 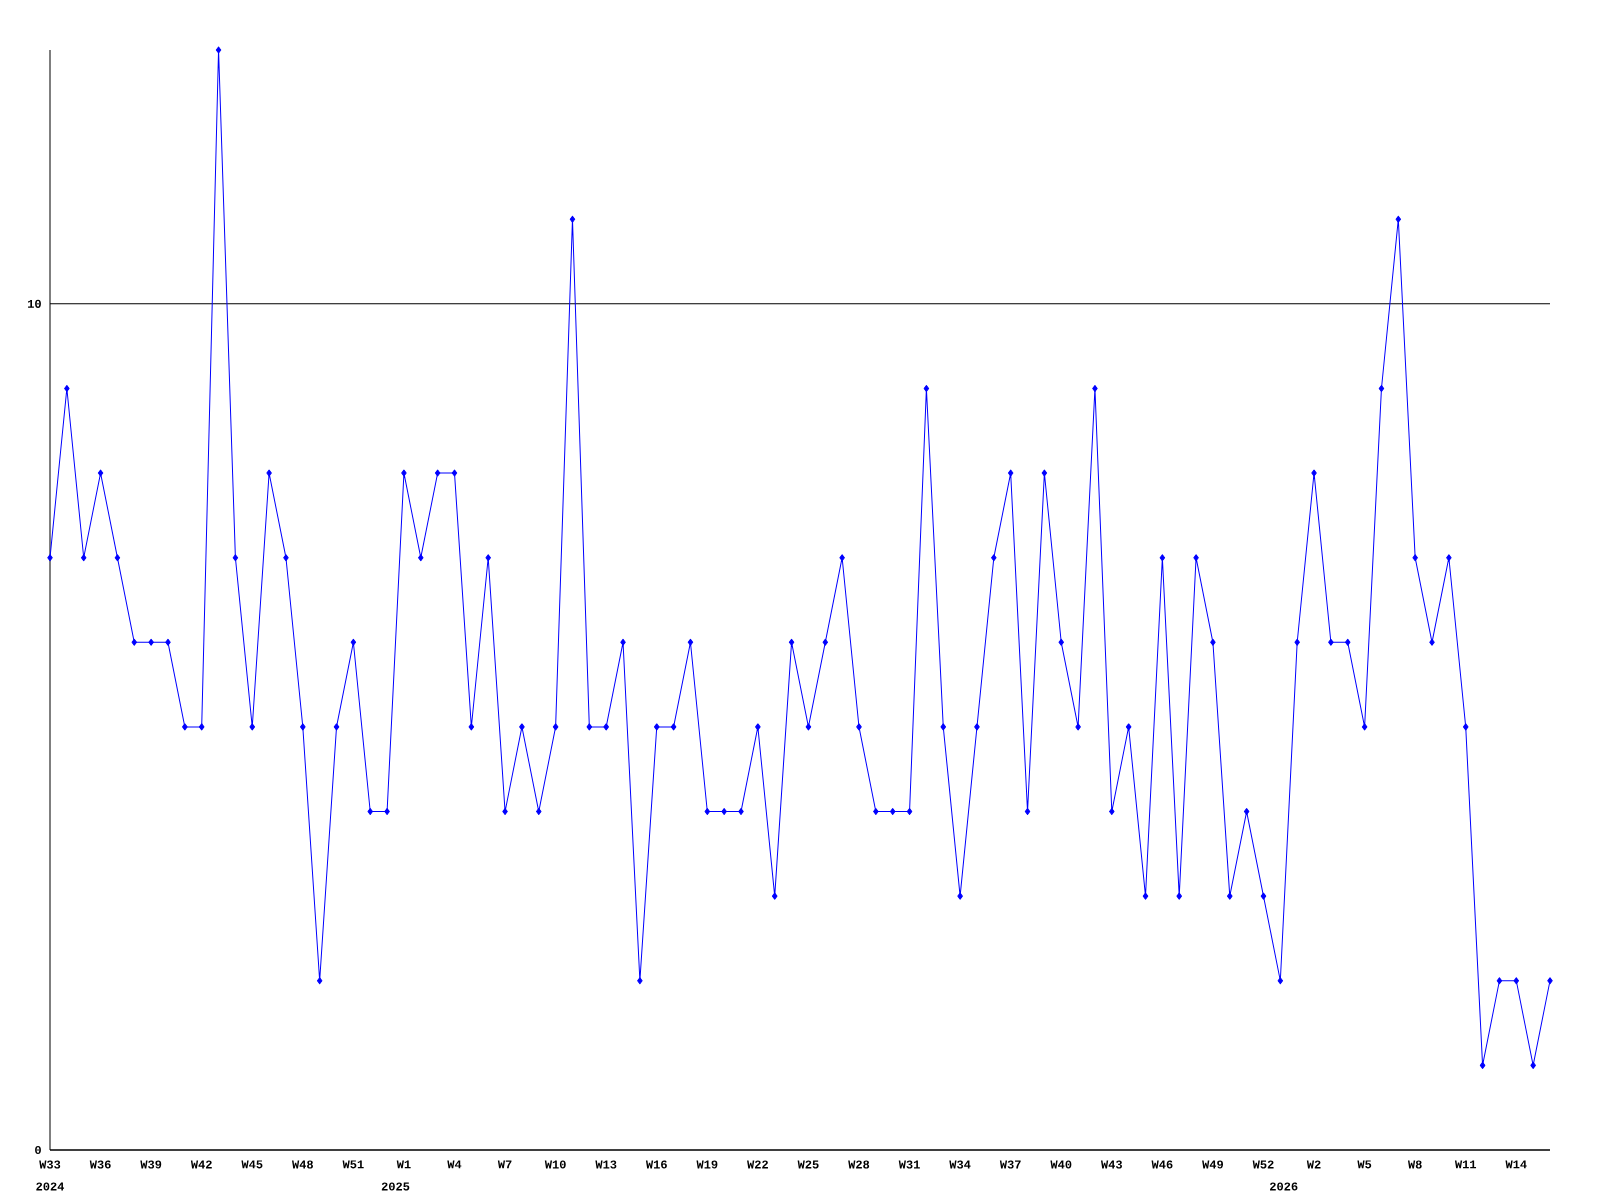 What do you see at coordinates (757, 1164) in the screenshot?
I see `x-tick-label: W22` at bounding box center [757, 1164].